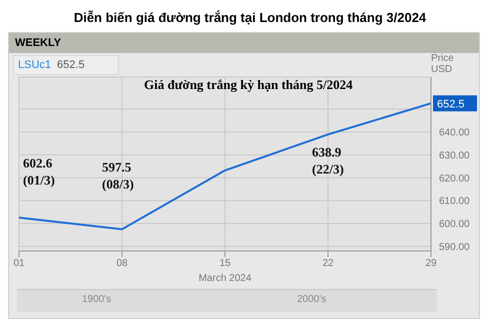 The image size is (500, 327). Describe the element at coordinates (51, 65) in the screenshot. I see `text: LSUc1 652.5` at that location.